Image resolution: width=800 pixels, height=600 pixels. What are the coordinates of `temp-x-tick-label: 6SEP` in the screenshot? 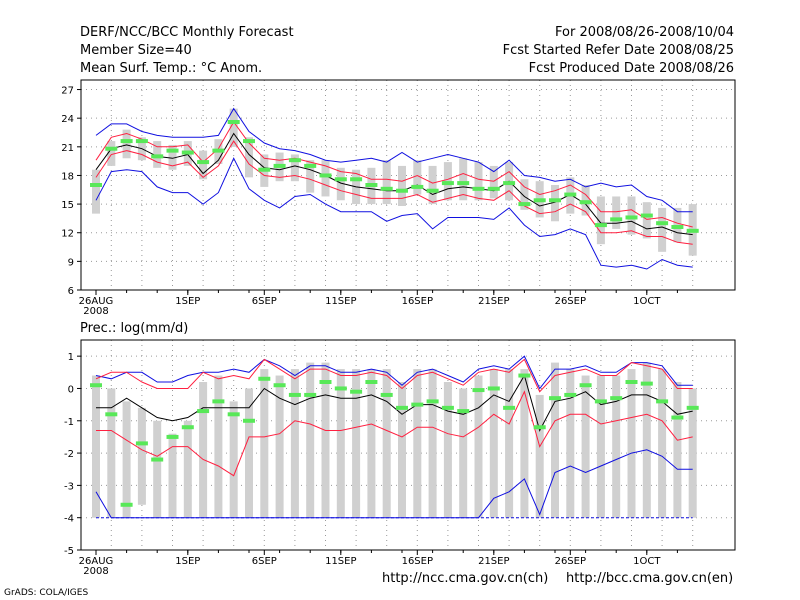 It's located at (264, 301).